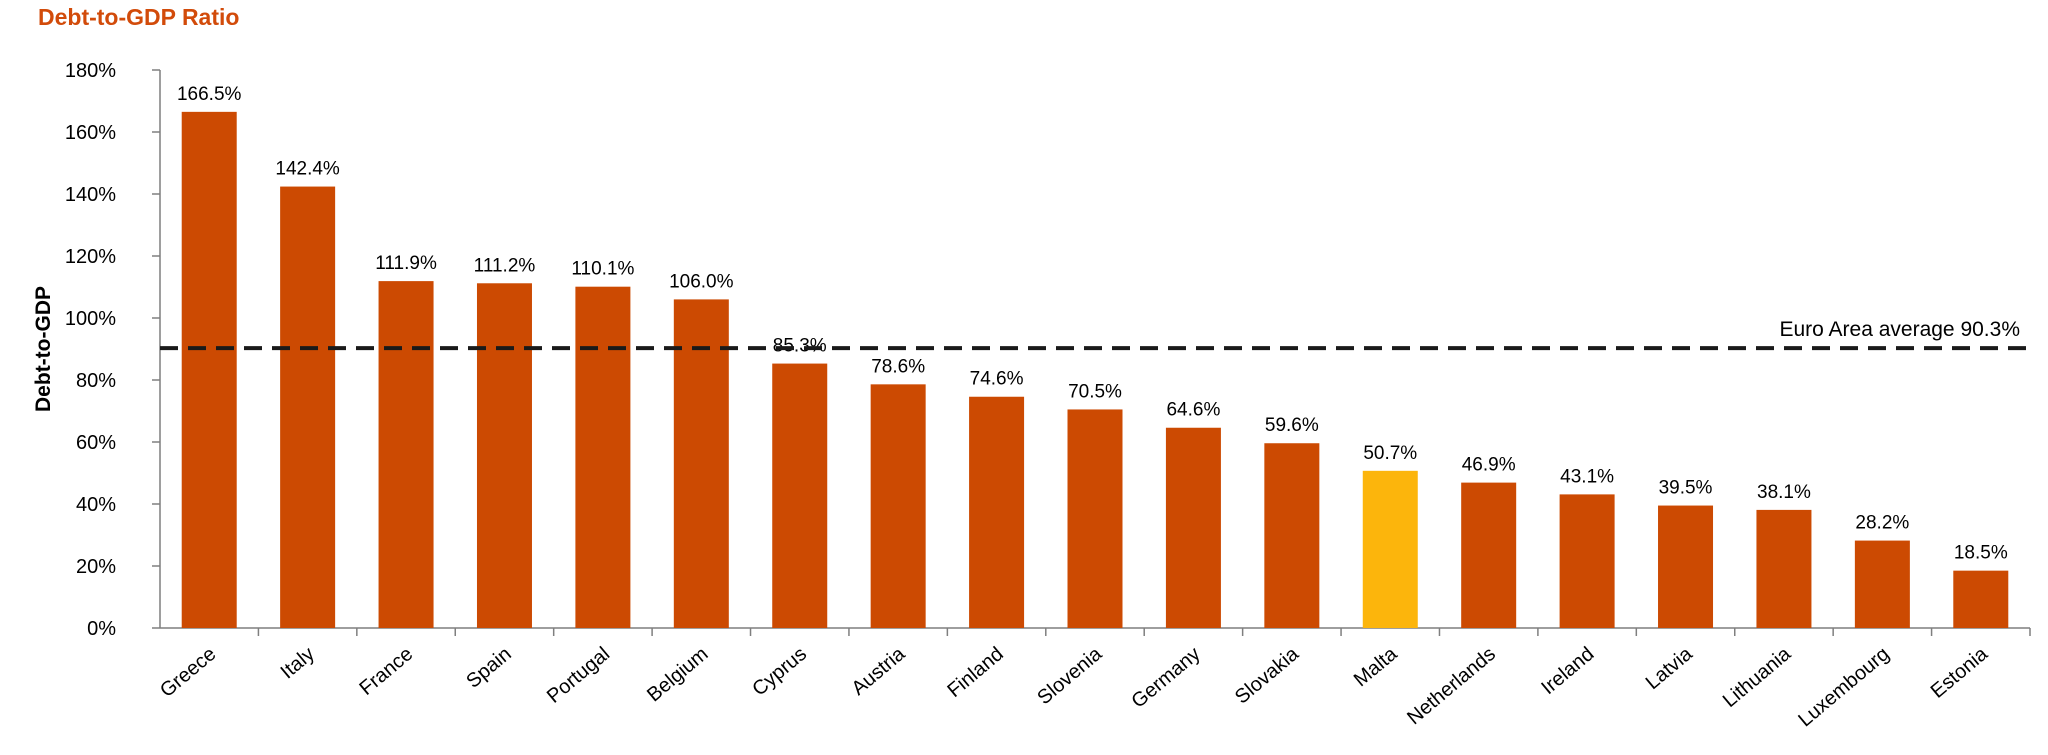 This screenshot has height=755, width=2048. What do you see at coordinates (1070, 675) in the screenshot?
I see `category-label: Slovenia` at bounding box center [1070, 675].